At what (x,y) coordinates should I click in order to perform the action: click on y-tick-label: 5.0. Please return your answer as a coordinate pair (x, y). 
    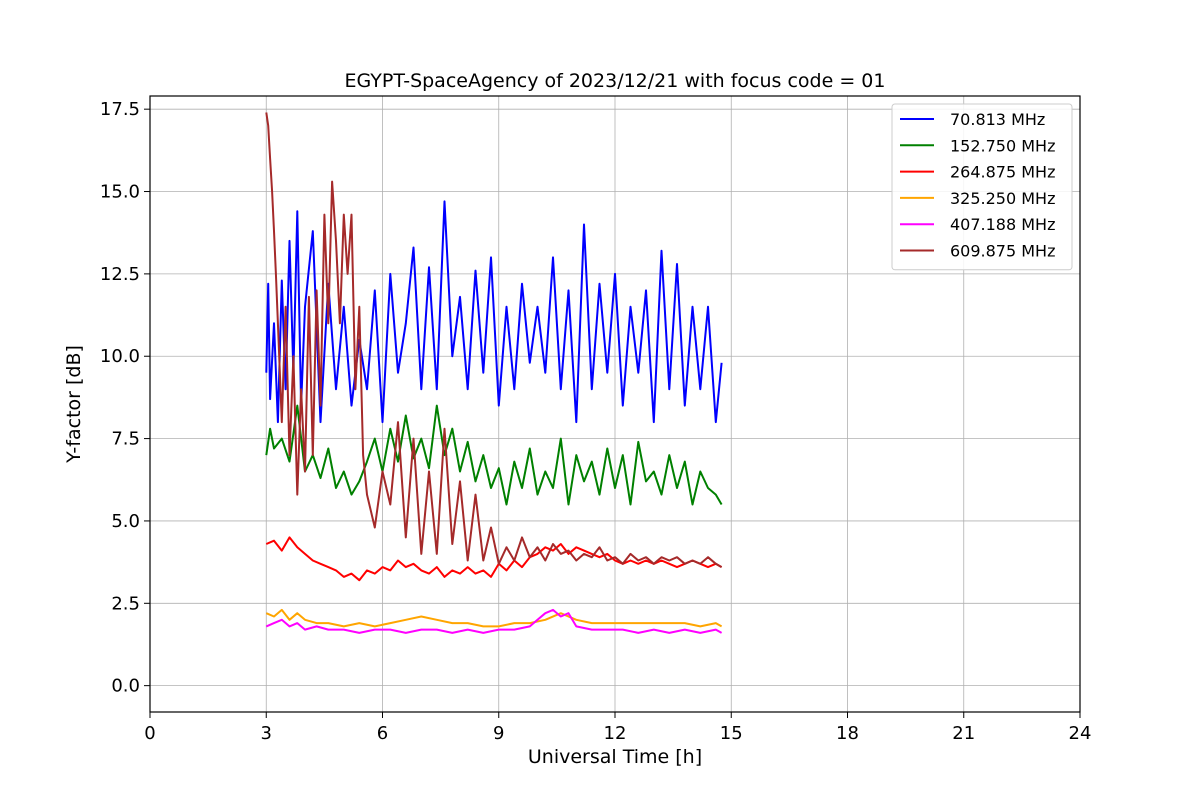
    Looking at the image, I should click on (125, 521).